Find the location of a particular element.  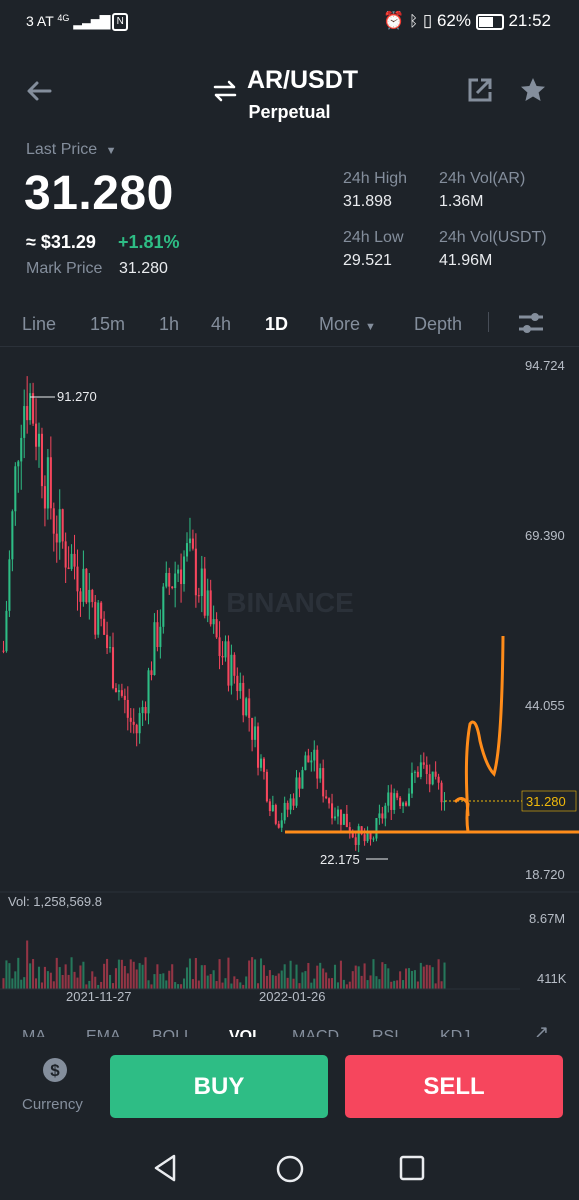

tab-more: More ▼ is located at coordinates (347, 324).